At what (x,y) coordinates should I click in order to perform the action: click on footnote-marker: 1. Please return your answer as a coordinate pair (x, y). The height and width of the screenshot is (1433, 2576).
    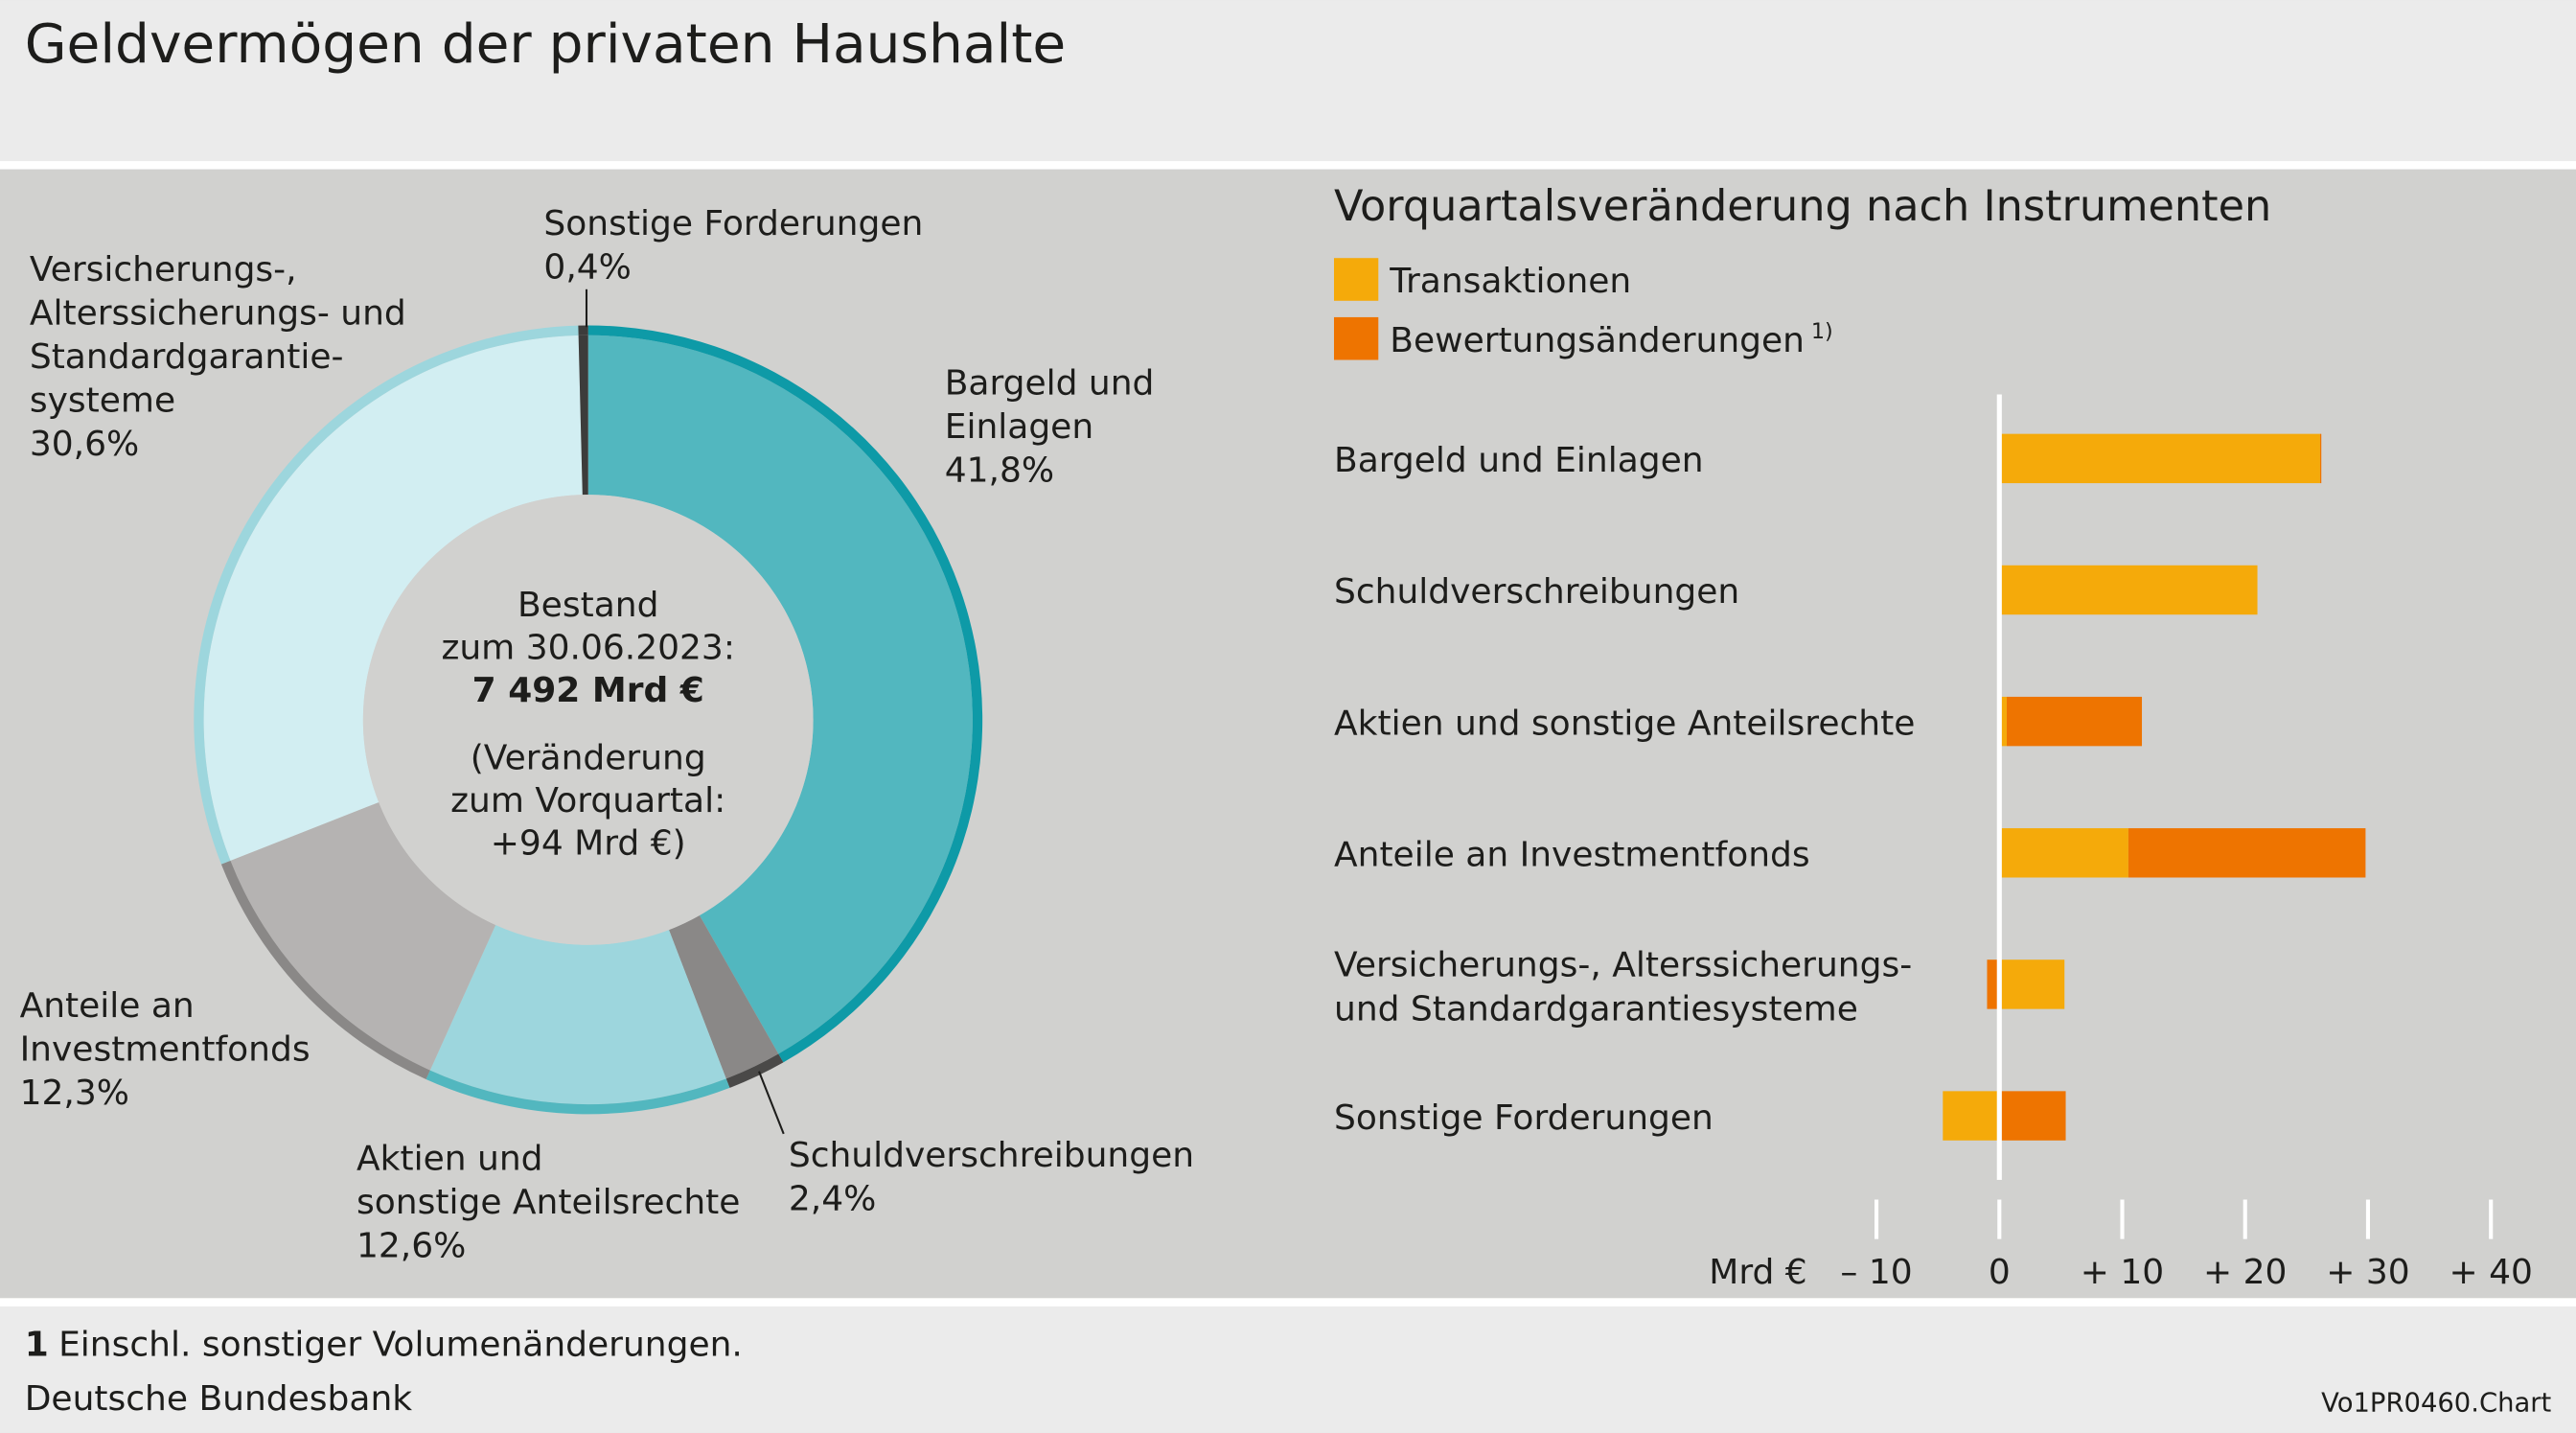
    Looking at the image, I should click on (37, 1345).